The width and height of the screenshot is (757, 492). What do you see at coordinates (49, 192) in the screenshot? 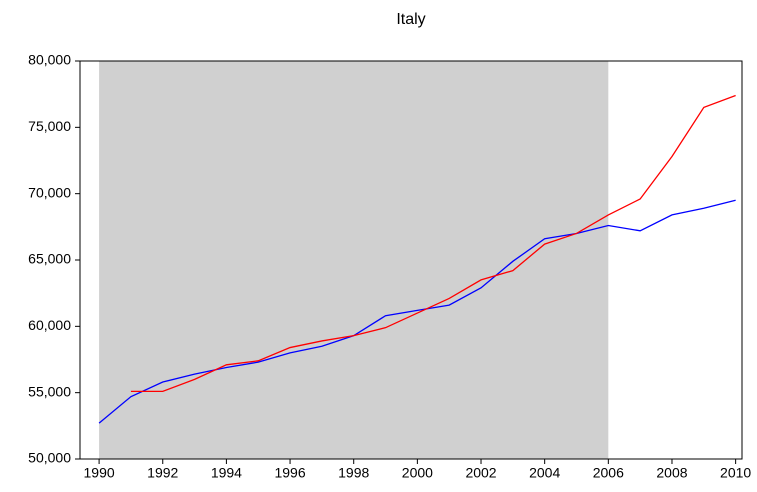
I see `y-tick-label: 70,000` at bounding box center [49, 192].